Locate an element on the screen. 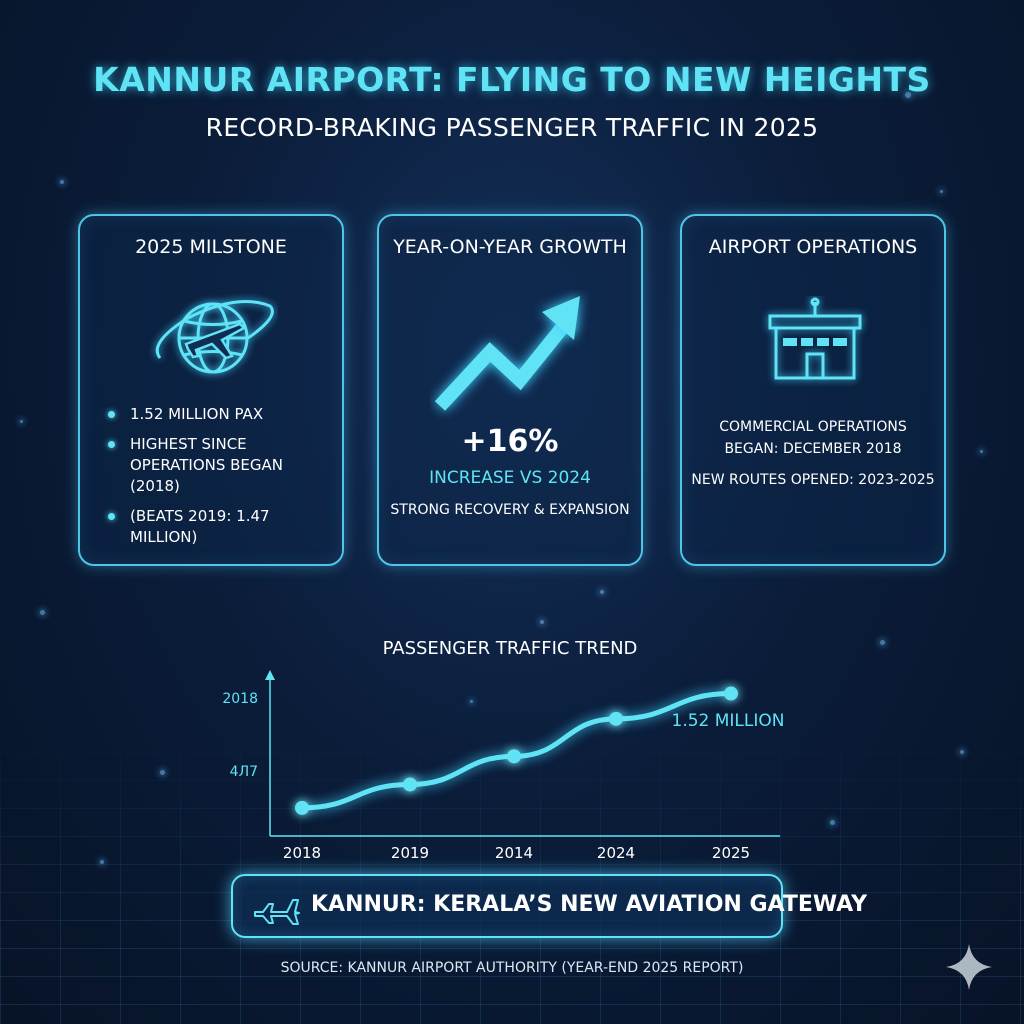 This screenshot has height=1024, width=1024. list-item: HIGHEST SINCE OPERATIONS BEGAN (2018) is located at coordinates (221, 465).